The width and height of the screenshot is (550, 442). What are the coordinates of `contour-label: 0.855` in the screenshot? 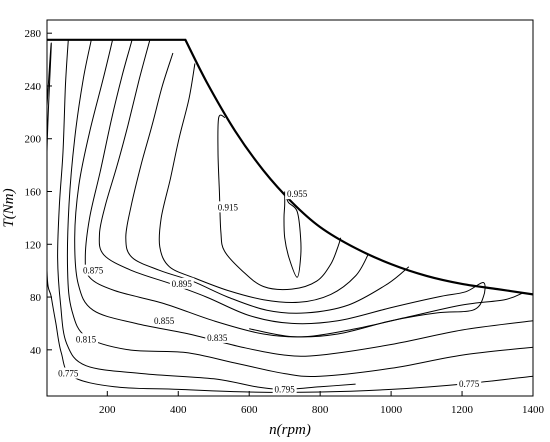 It's located at (164, 321).